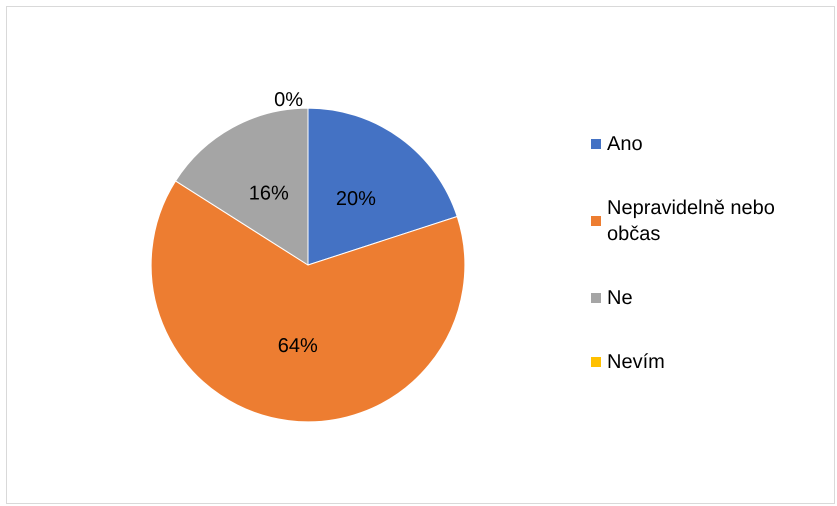 The height and width of the screenshot is (506, 837). I want to click on data-label: 20%, so click(356, 199).